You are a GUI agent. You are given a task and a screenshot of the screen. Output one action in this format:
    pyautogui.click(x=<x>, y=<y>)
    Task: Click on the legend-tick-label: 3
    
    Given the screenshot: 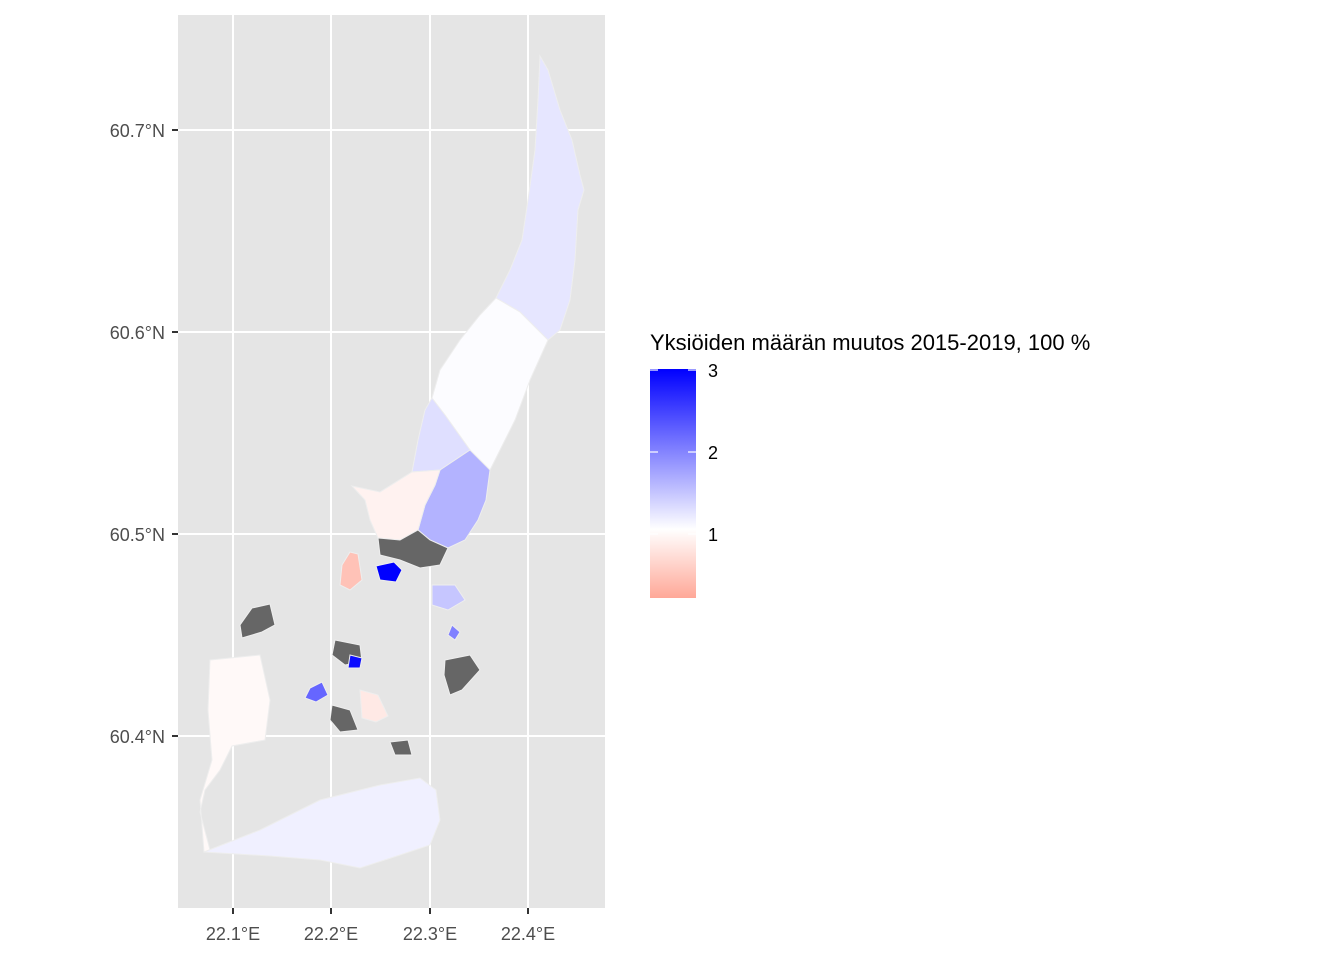 What is the action you would take?
    pyautogui.click(x=713, y=371)
    